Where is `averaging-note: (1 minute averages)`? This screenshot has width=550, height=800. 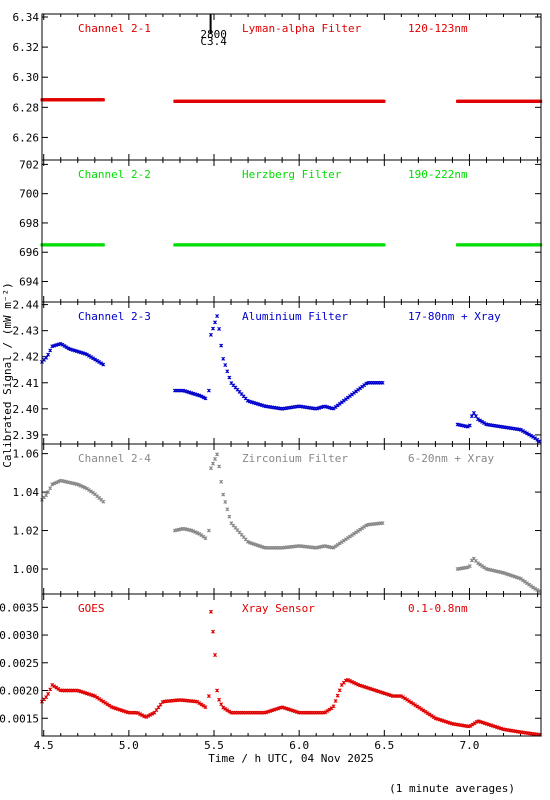 averaging-note: (1 minute averages) is located at coordinates (452, 788).